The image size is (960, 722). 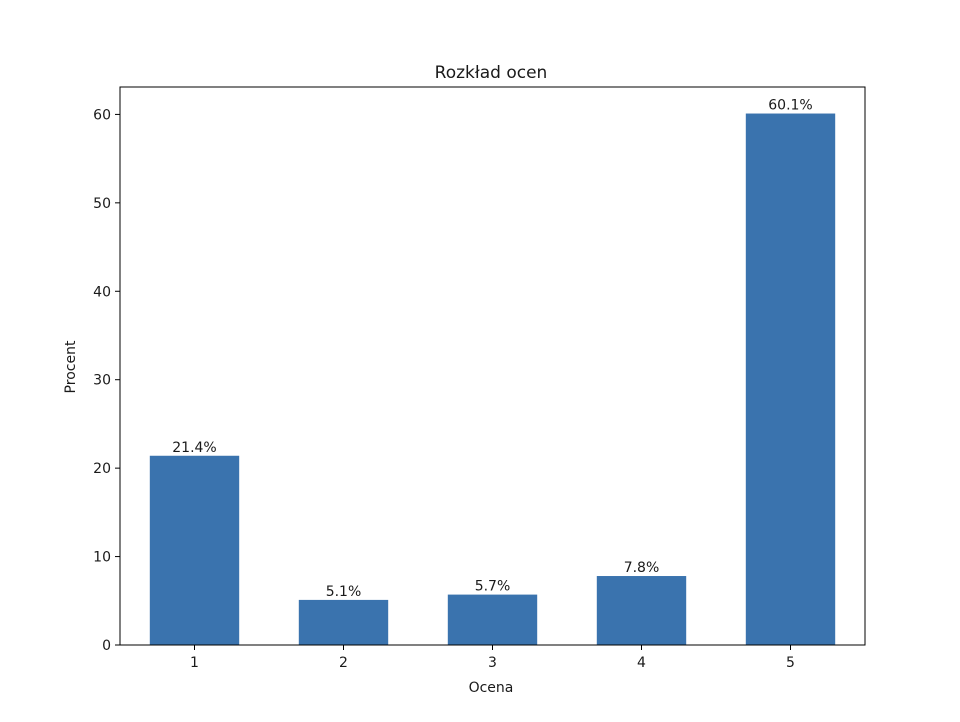 What do you see at coordinates (71, 366) in the screenshot?
I see `y-axis-label: Procent` at bounding box center [71, 366].